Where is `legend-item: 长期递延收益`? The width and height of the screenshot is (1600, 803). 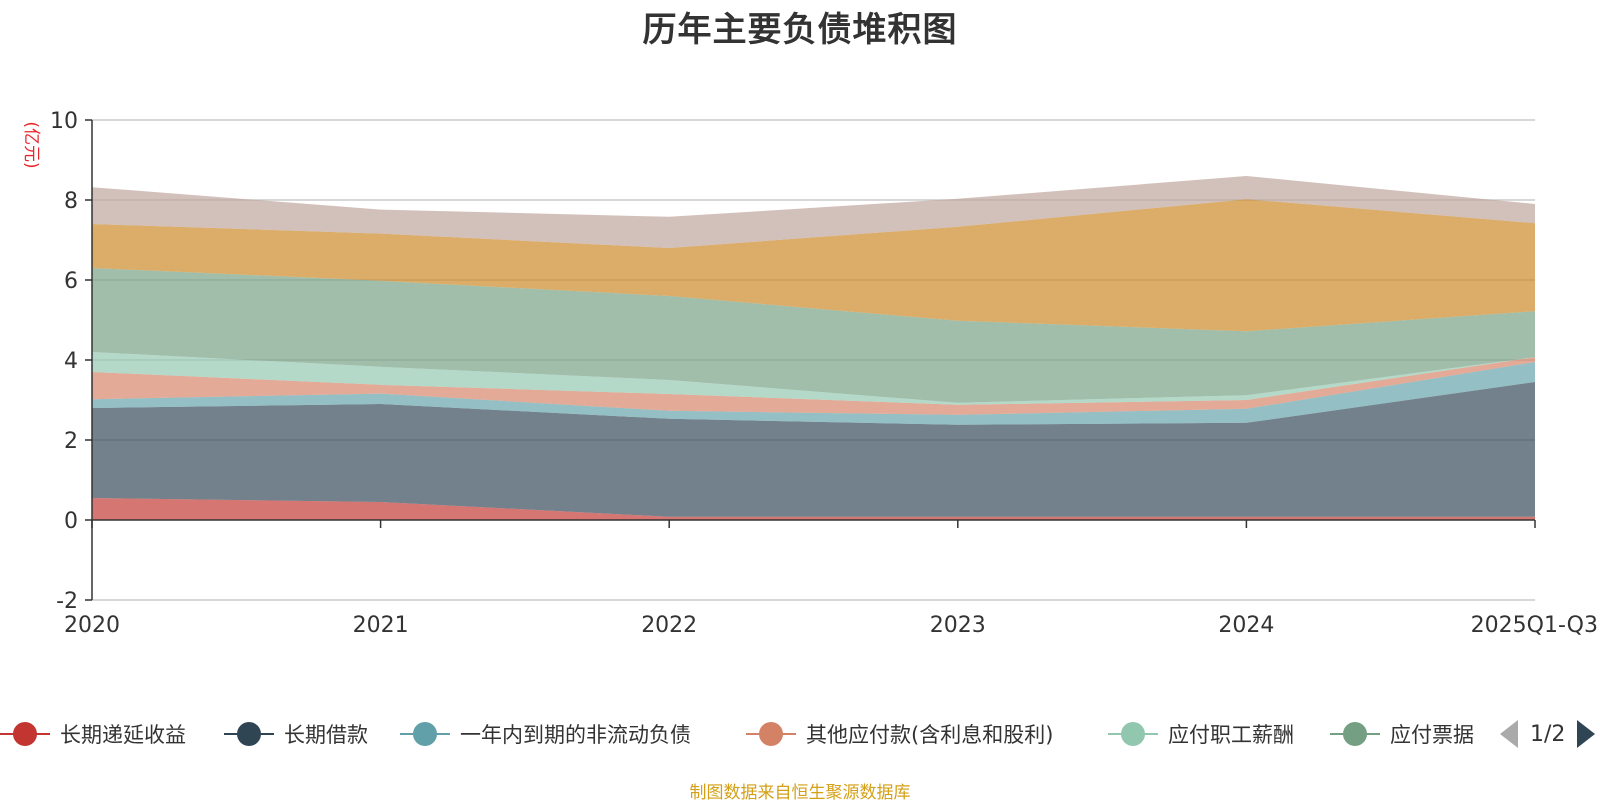 legend-item: 长期递延收益 is located at coordinates (93, 734).